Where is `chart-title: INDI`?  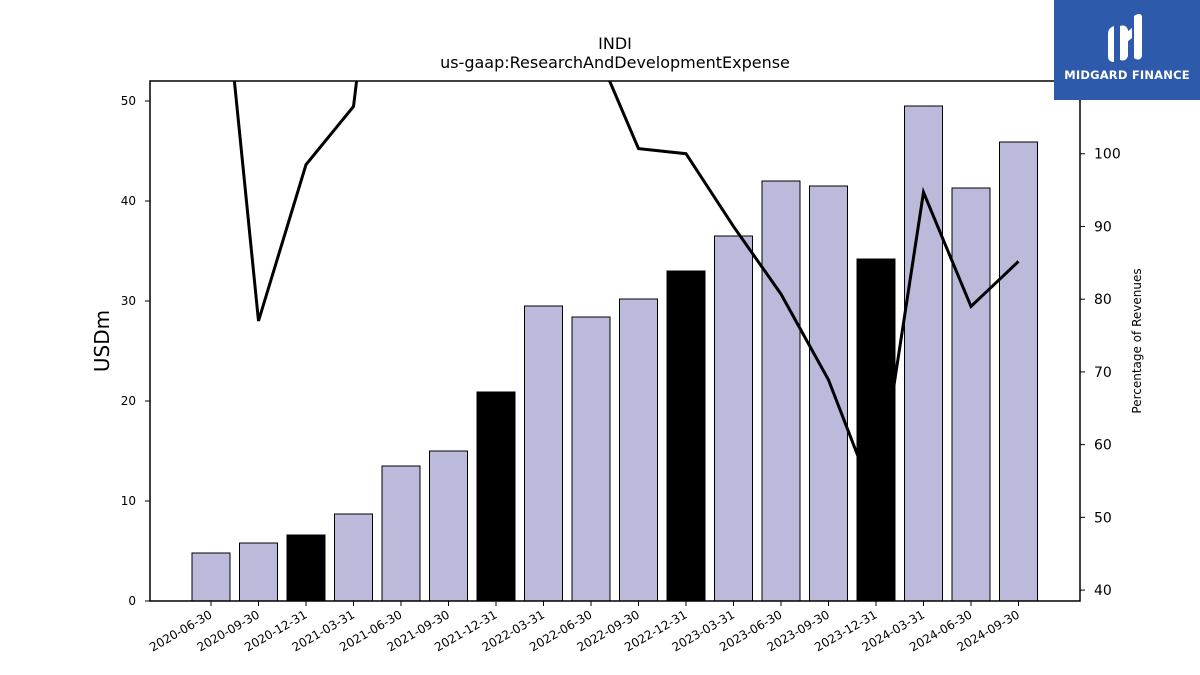
chart-title: INDI is located at coordinates (615, 43).